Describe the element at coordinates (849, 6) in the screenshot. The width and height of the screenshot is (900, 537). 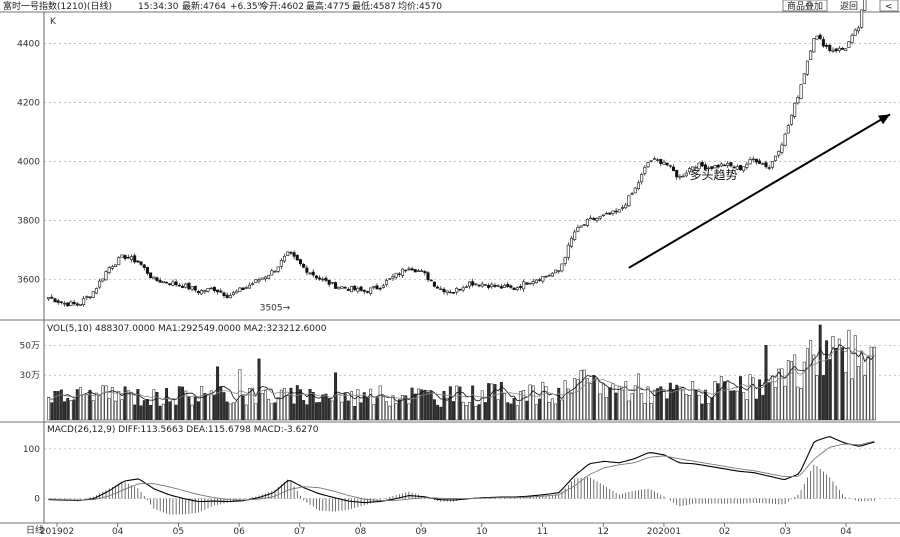
I see `return-button: 返回` at that location.